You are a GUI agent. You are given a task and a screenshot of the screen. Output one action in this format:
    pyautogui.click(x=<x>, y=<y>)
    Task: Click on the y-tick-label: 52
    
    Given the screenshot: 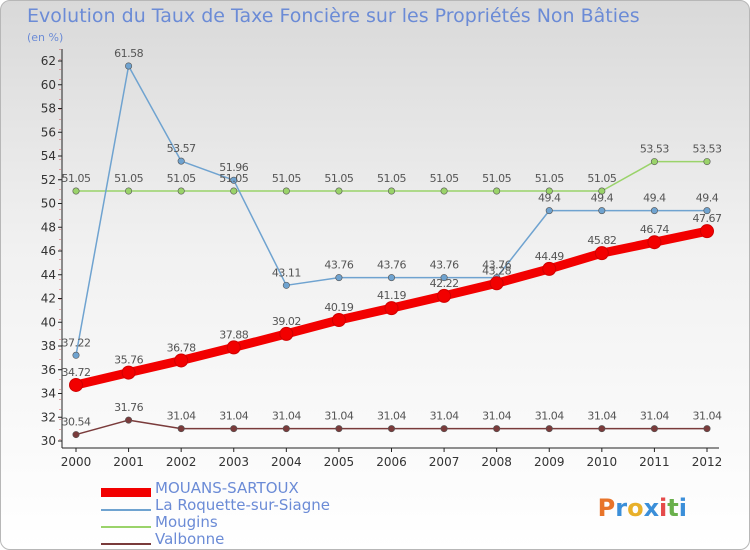 What is the action you would take?
    pyautogui.click(x=48, y=180)
    